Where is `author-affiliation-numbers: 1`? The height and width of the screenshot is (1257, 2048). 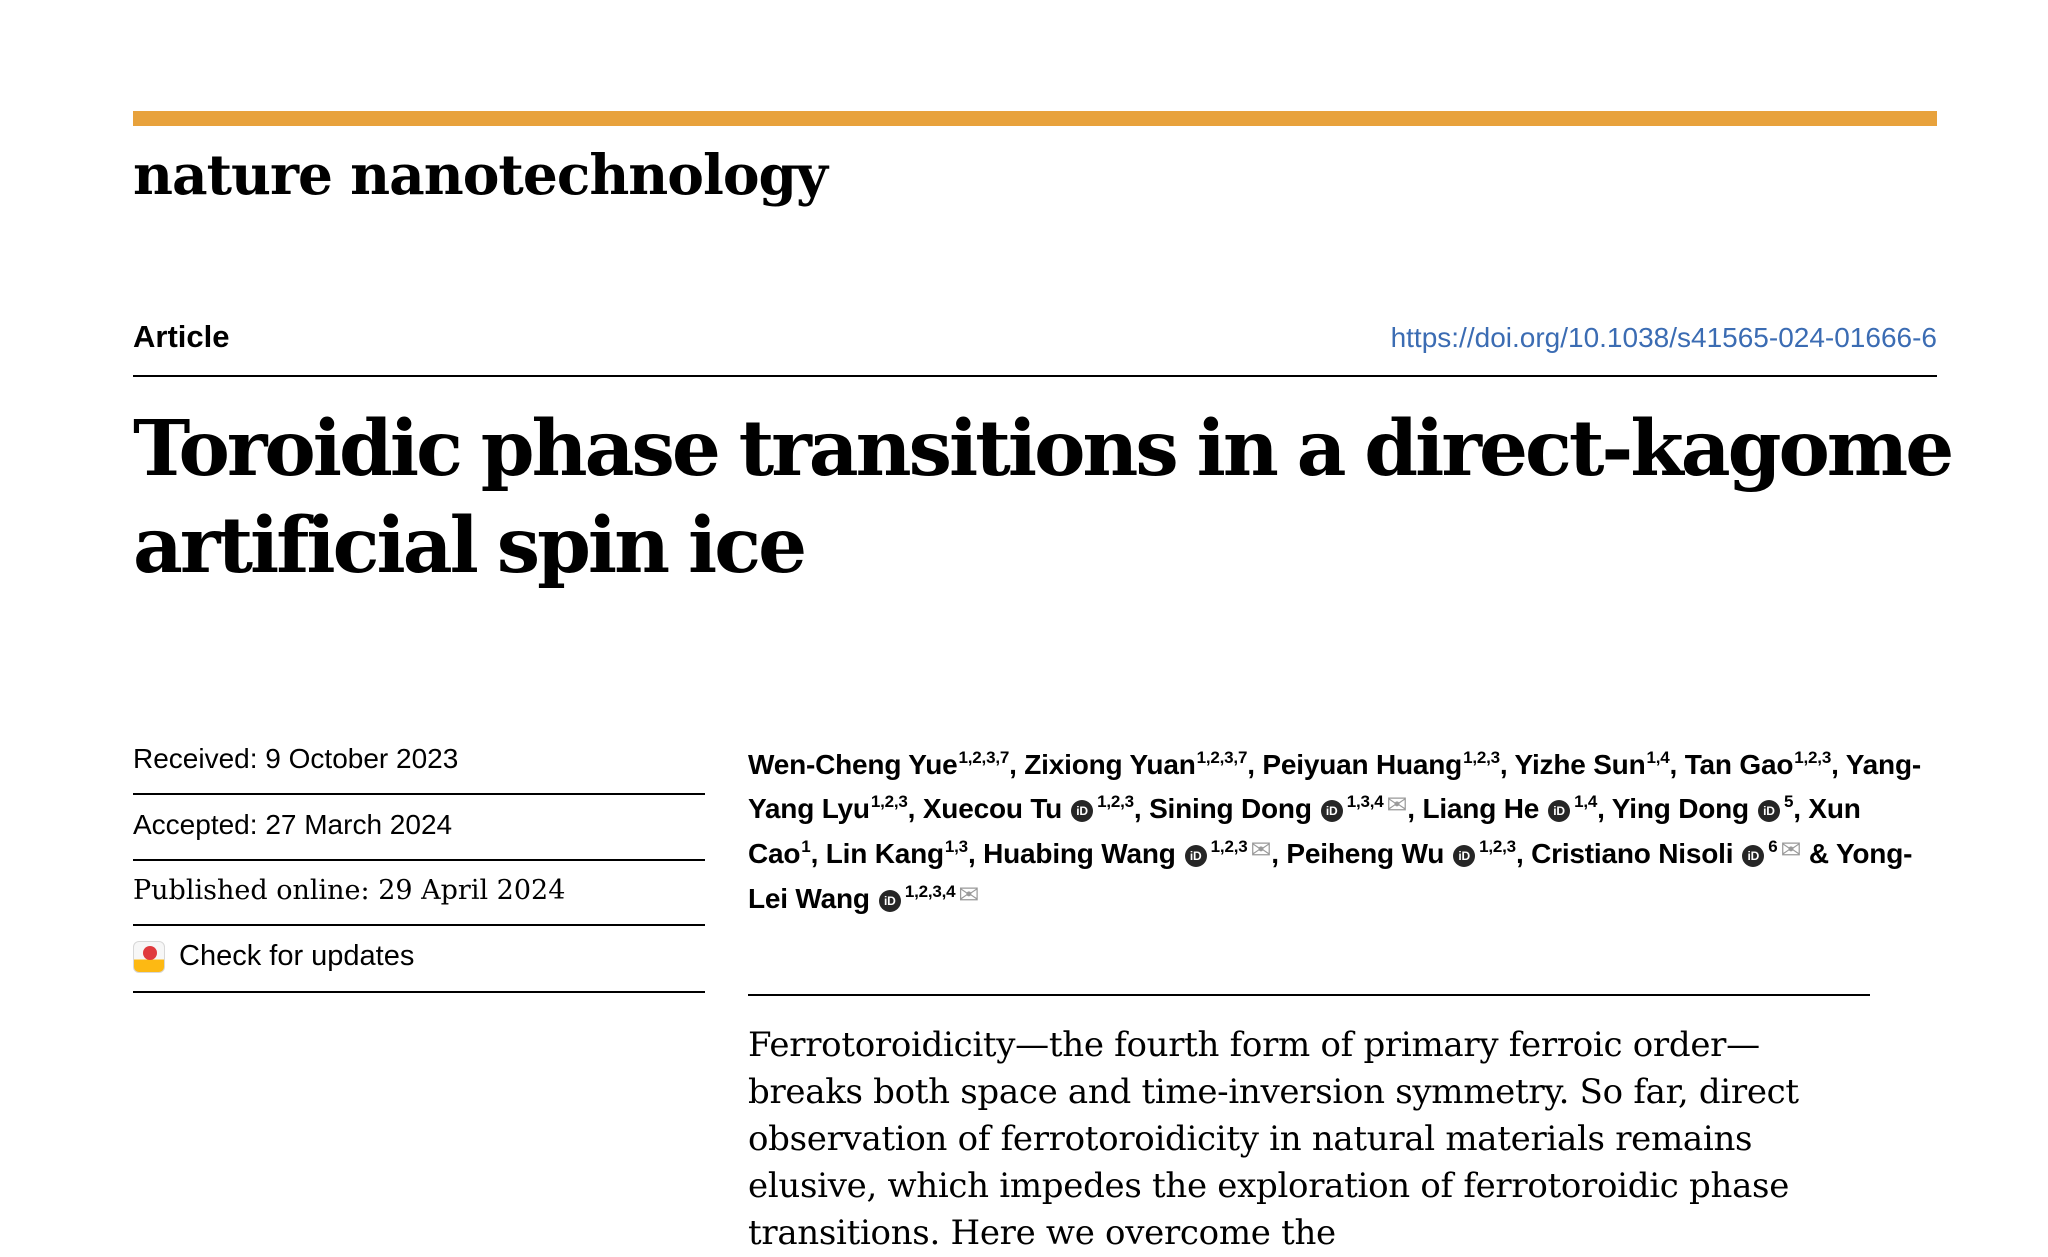 author-affiliation-numbers: 1 is located at coordinates (806, 847).